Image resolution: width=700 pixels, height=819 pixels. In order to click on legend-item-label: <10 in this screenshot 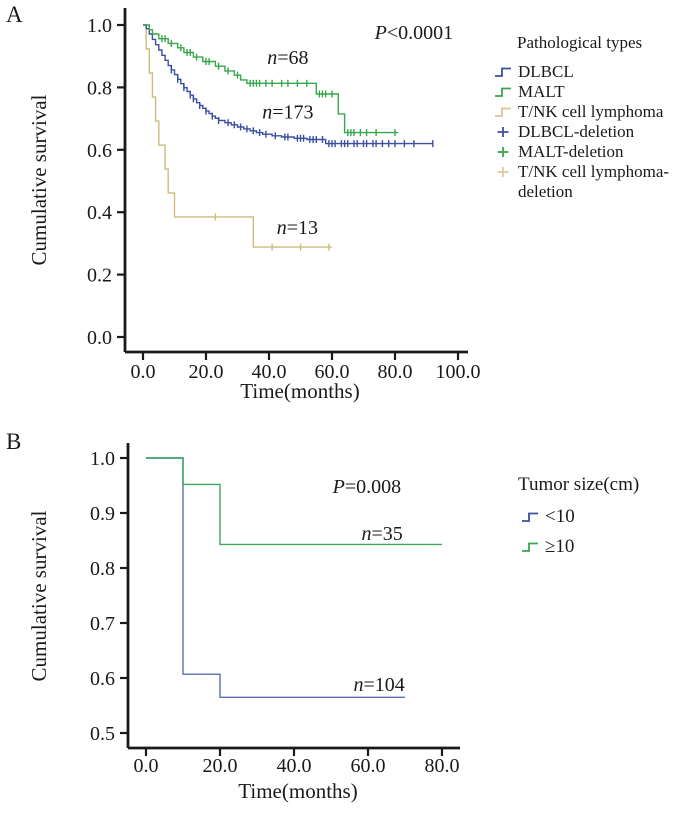, I will do `click(560, 516)`.